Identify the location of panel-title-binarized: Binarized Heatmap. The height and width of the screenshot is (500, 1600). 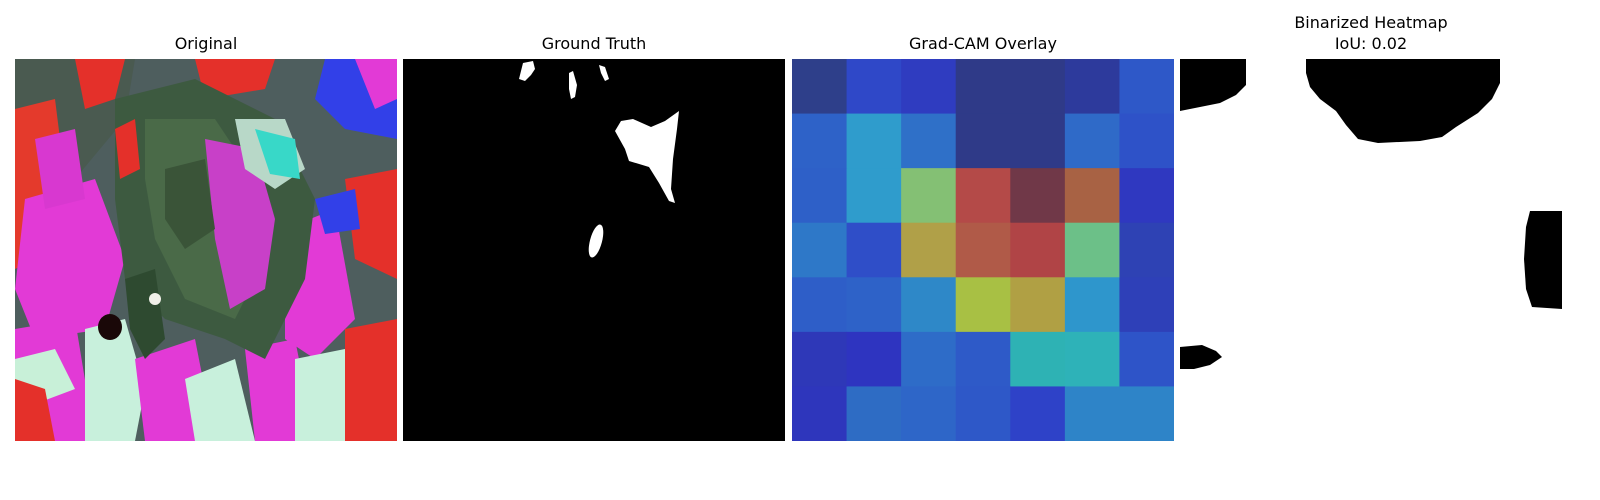
(1371, 22).